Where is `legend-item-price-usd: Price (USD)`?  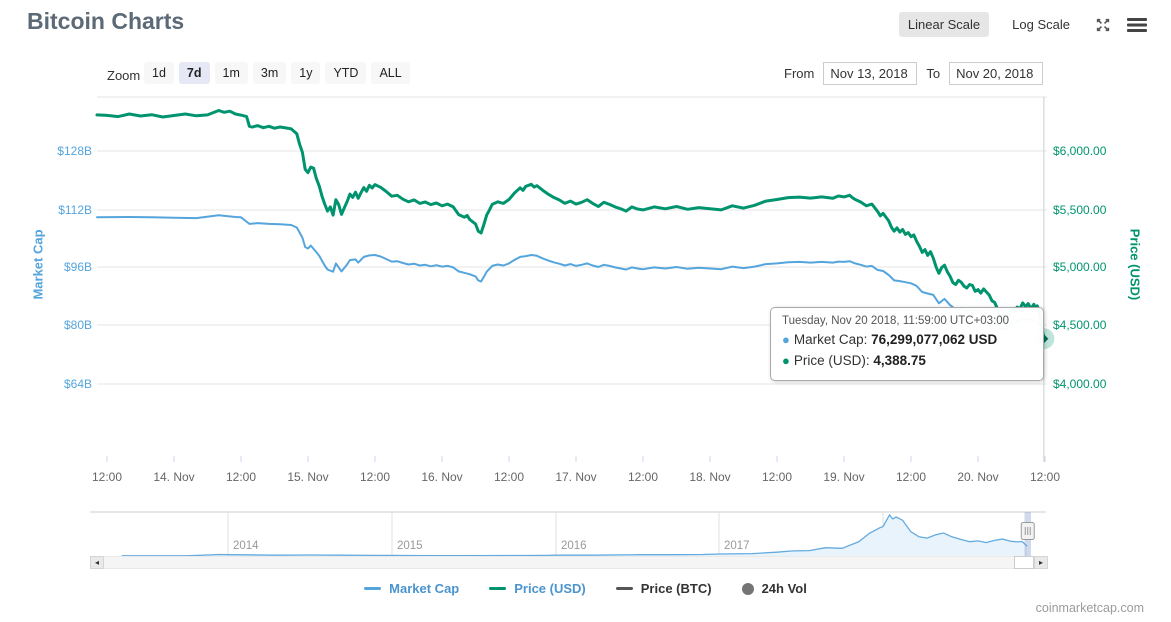 legend-item-price-usd: Price (USD) is located at coordinates (537, 588).